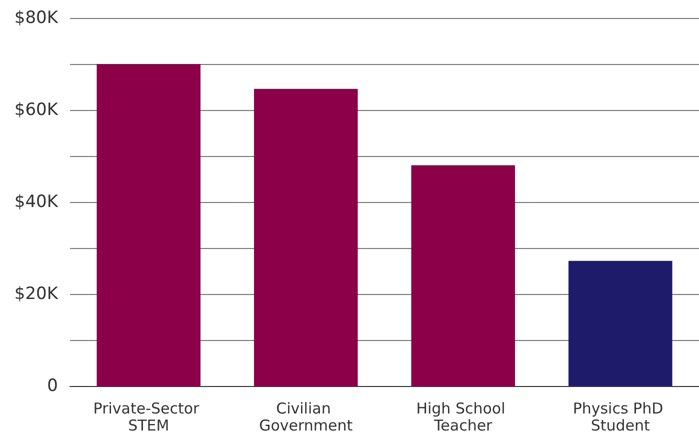 Image resolution: width=699 pixels, height=436 pixels. I want to click on x-tick-label: Civilian Government, so click(306, 417).